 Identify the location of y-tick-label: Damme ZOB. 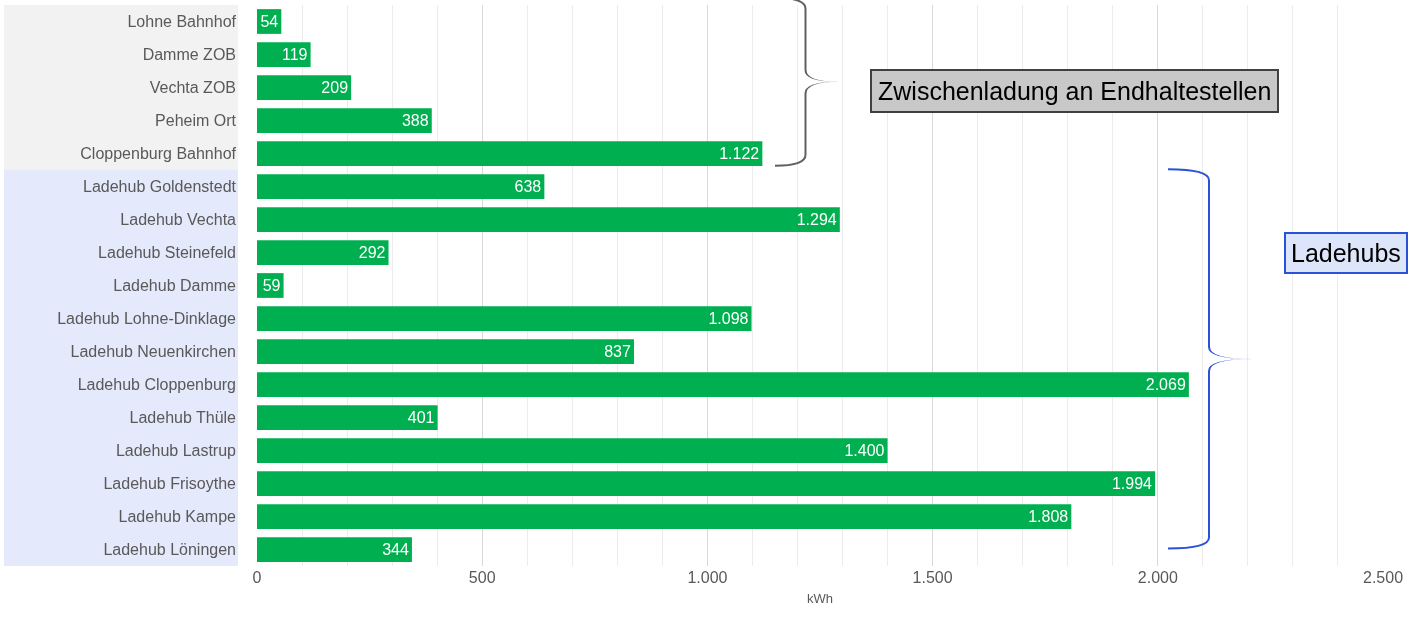
(189, 55).